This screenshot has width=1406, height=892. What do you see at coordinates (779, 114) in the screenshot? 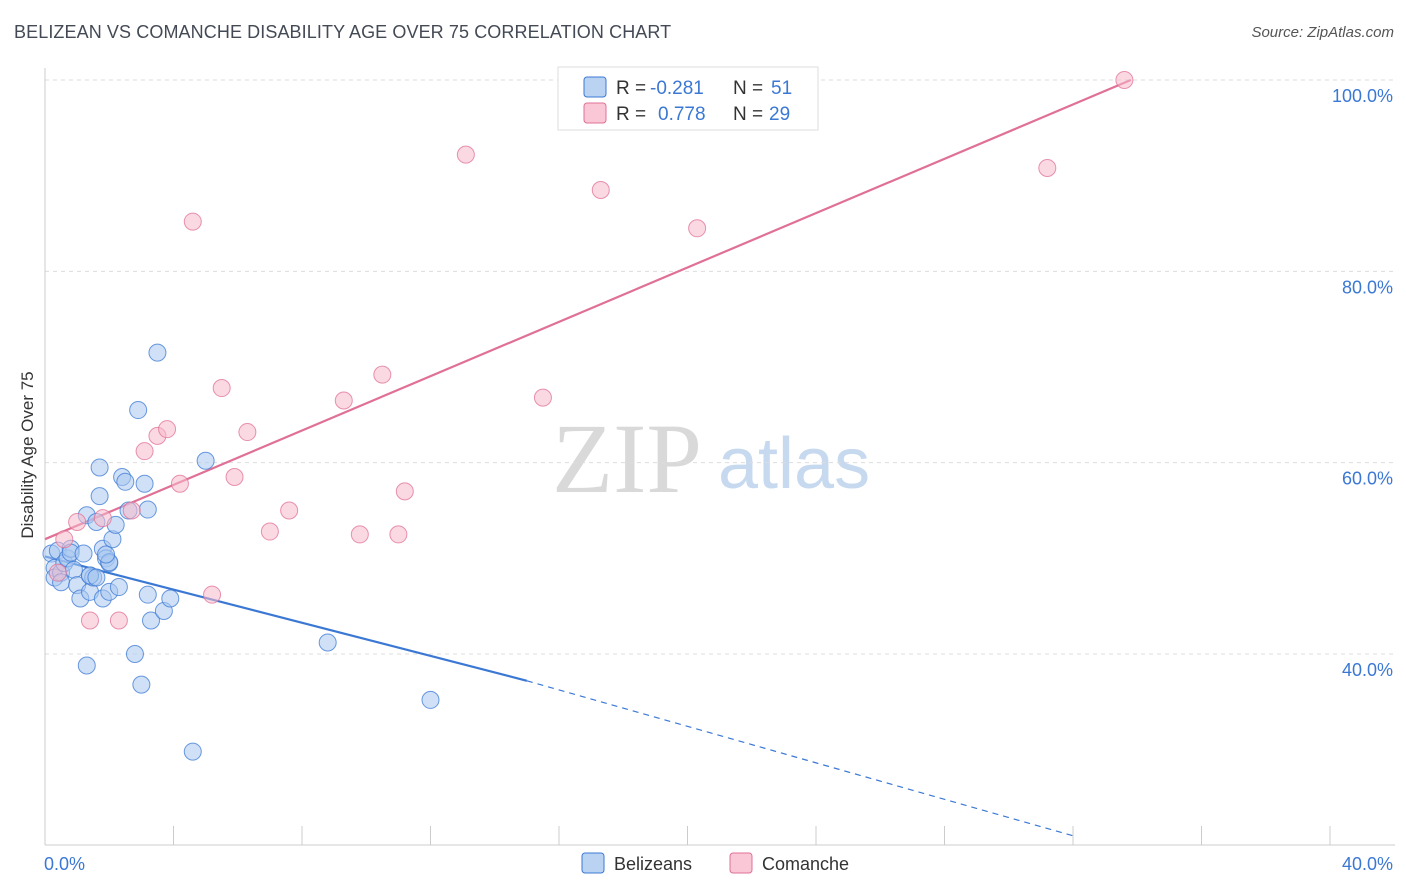
I see `legend-n-value-comanche: 29` at bounding box center [779, 114].